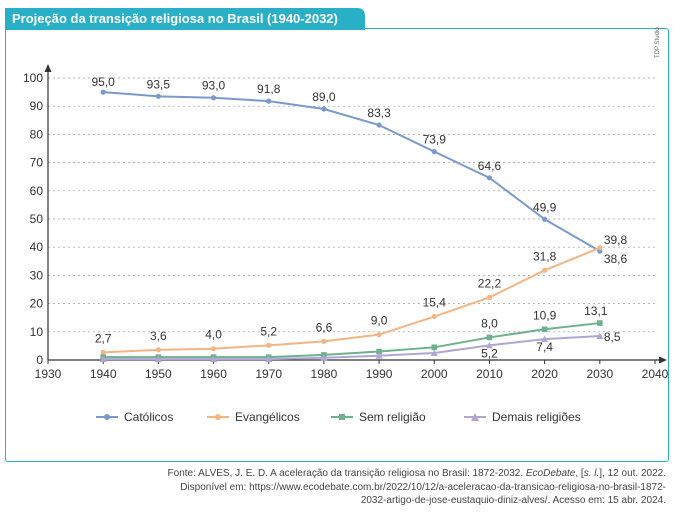 The image size is (674, 514). I want to click on data-label: 15,4, so click(435, 303).